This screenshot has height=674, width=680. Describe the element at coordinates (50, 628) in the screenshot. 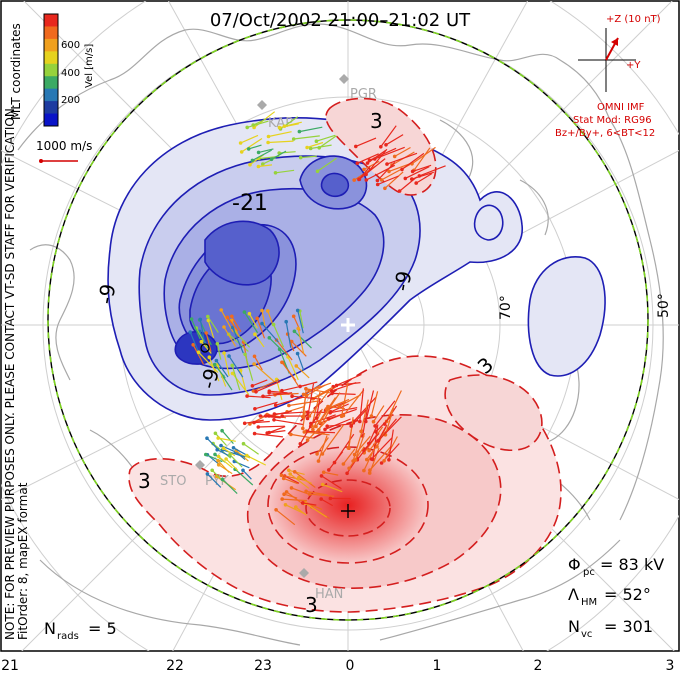

I see `stat-nrads-symbol: N` at that location.